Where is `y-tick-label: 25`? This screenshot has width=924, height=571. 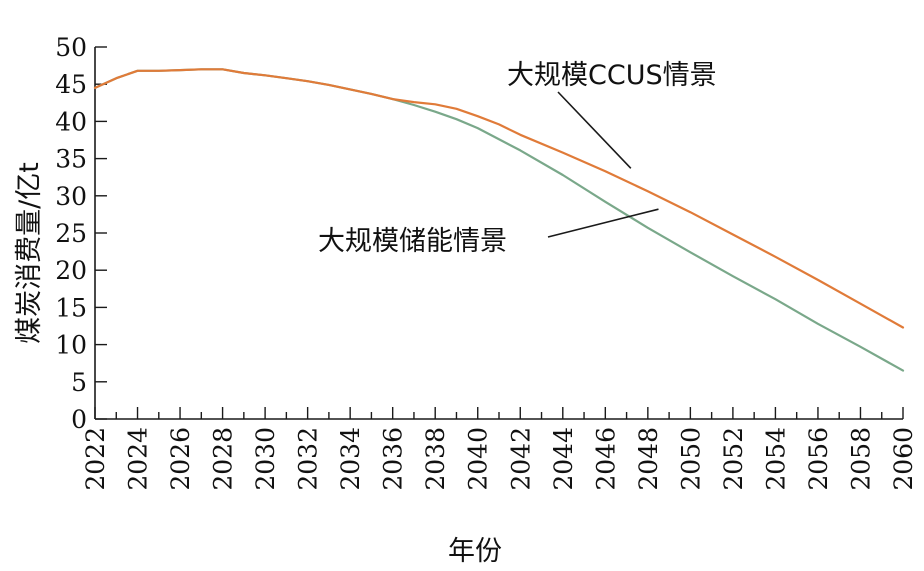
y-tick-label: 25 is located at coordinates (71, 233).